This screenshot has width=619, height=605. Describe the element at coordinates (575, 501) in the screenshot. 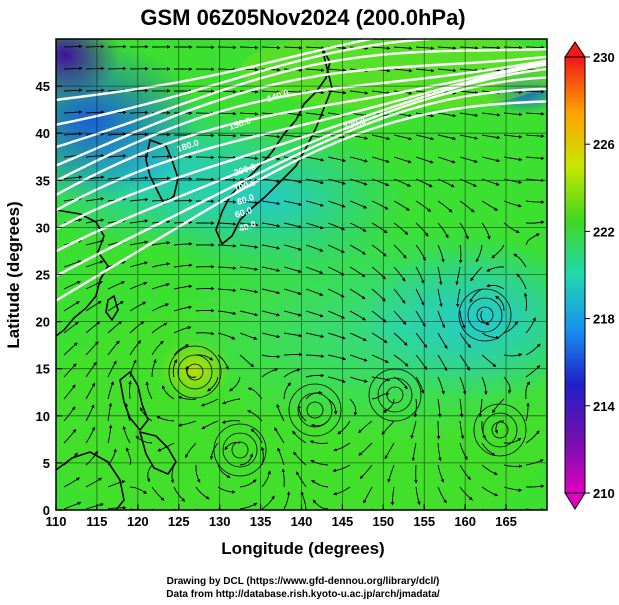

I see `colorbar-bottom-triangle` at that location.